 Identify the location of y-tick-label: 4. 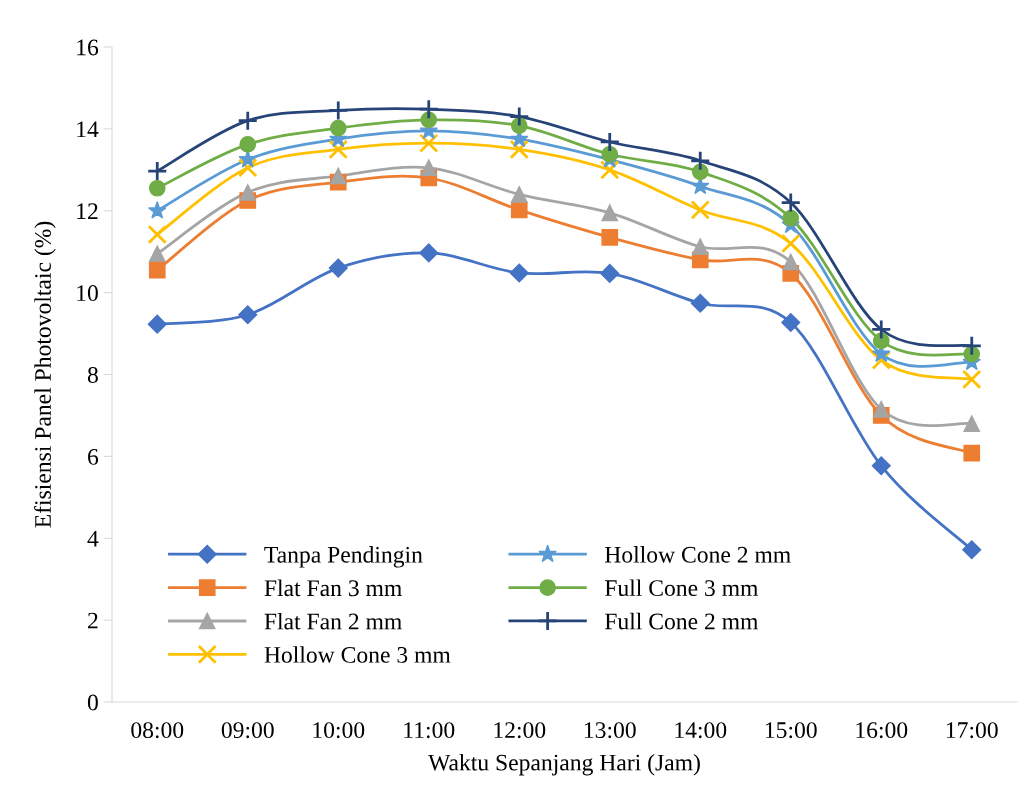
(93, 538).